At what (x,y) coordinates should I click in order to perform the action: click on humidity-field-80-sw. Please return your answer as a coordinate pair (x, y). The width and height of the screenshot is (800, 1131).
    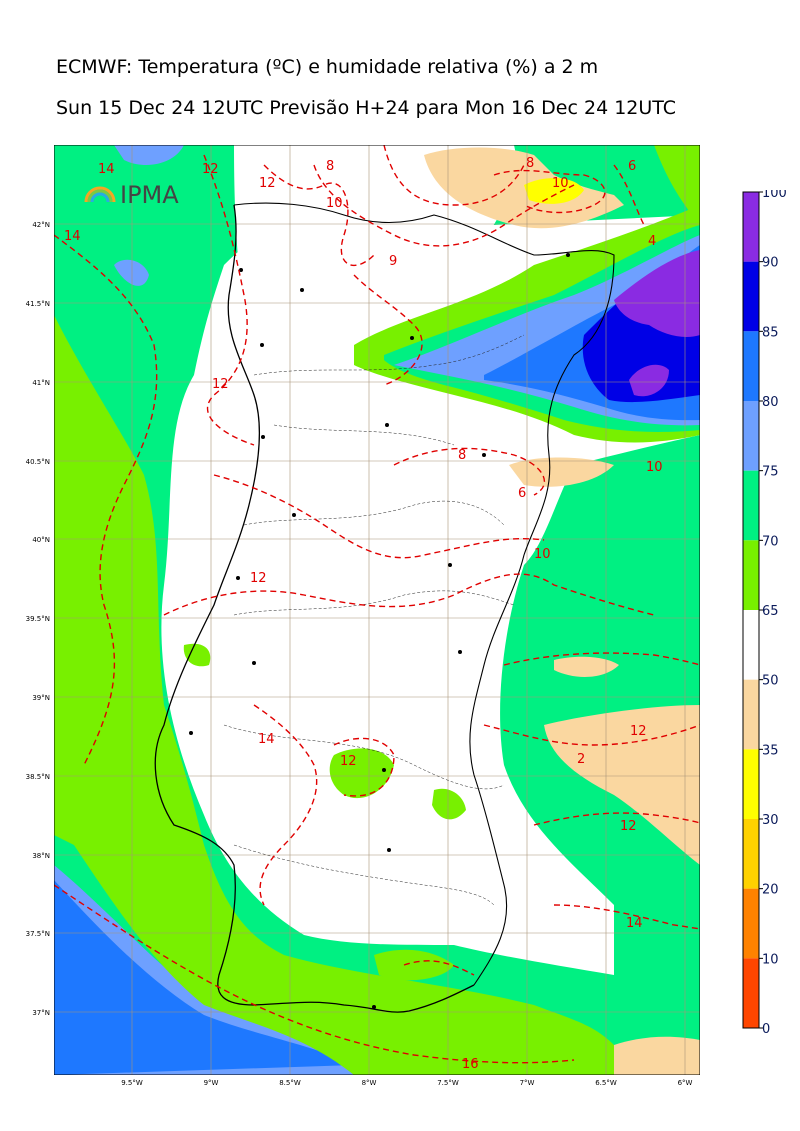
    Looking at the image, I should click on (204, 977).